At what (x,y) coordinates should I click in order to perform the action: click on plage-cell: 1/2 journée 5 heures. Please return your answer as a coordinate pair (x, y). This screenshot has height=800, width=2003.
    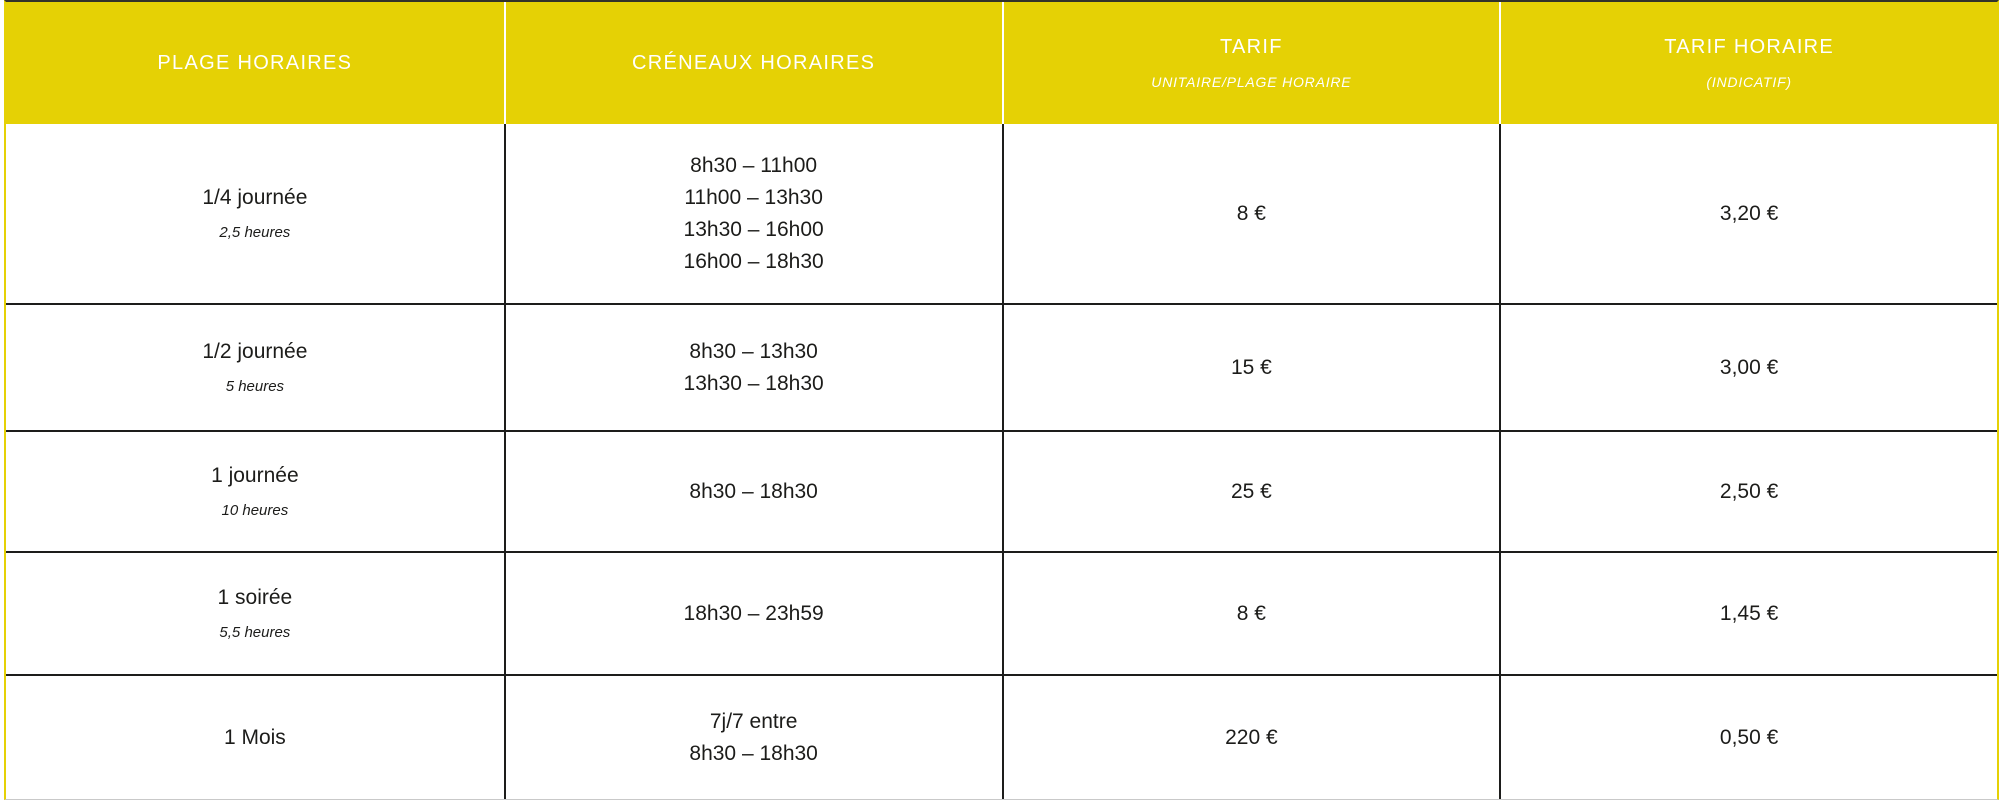
    Looking at the image, I should click on (255, 367).